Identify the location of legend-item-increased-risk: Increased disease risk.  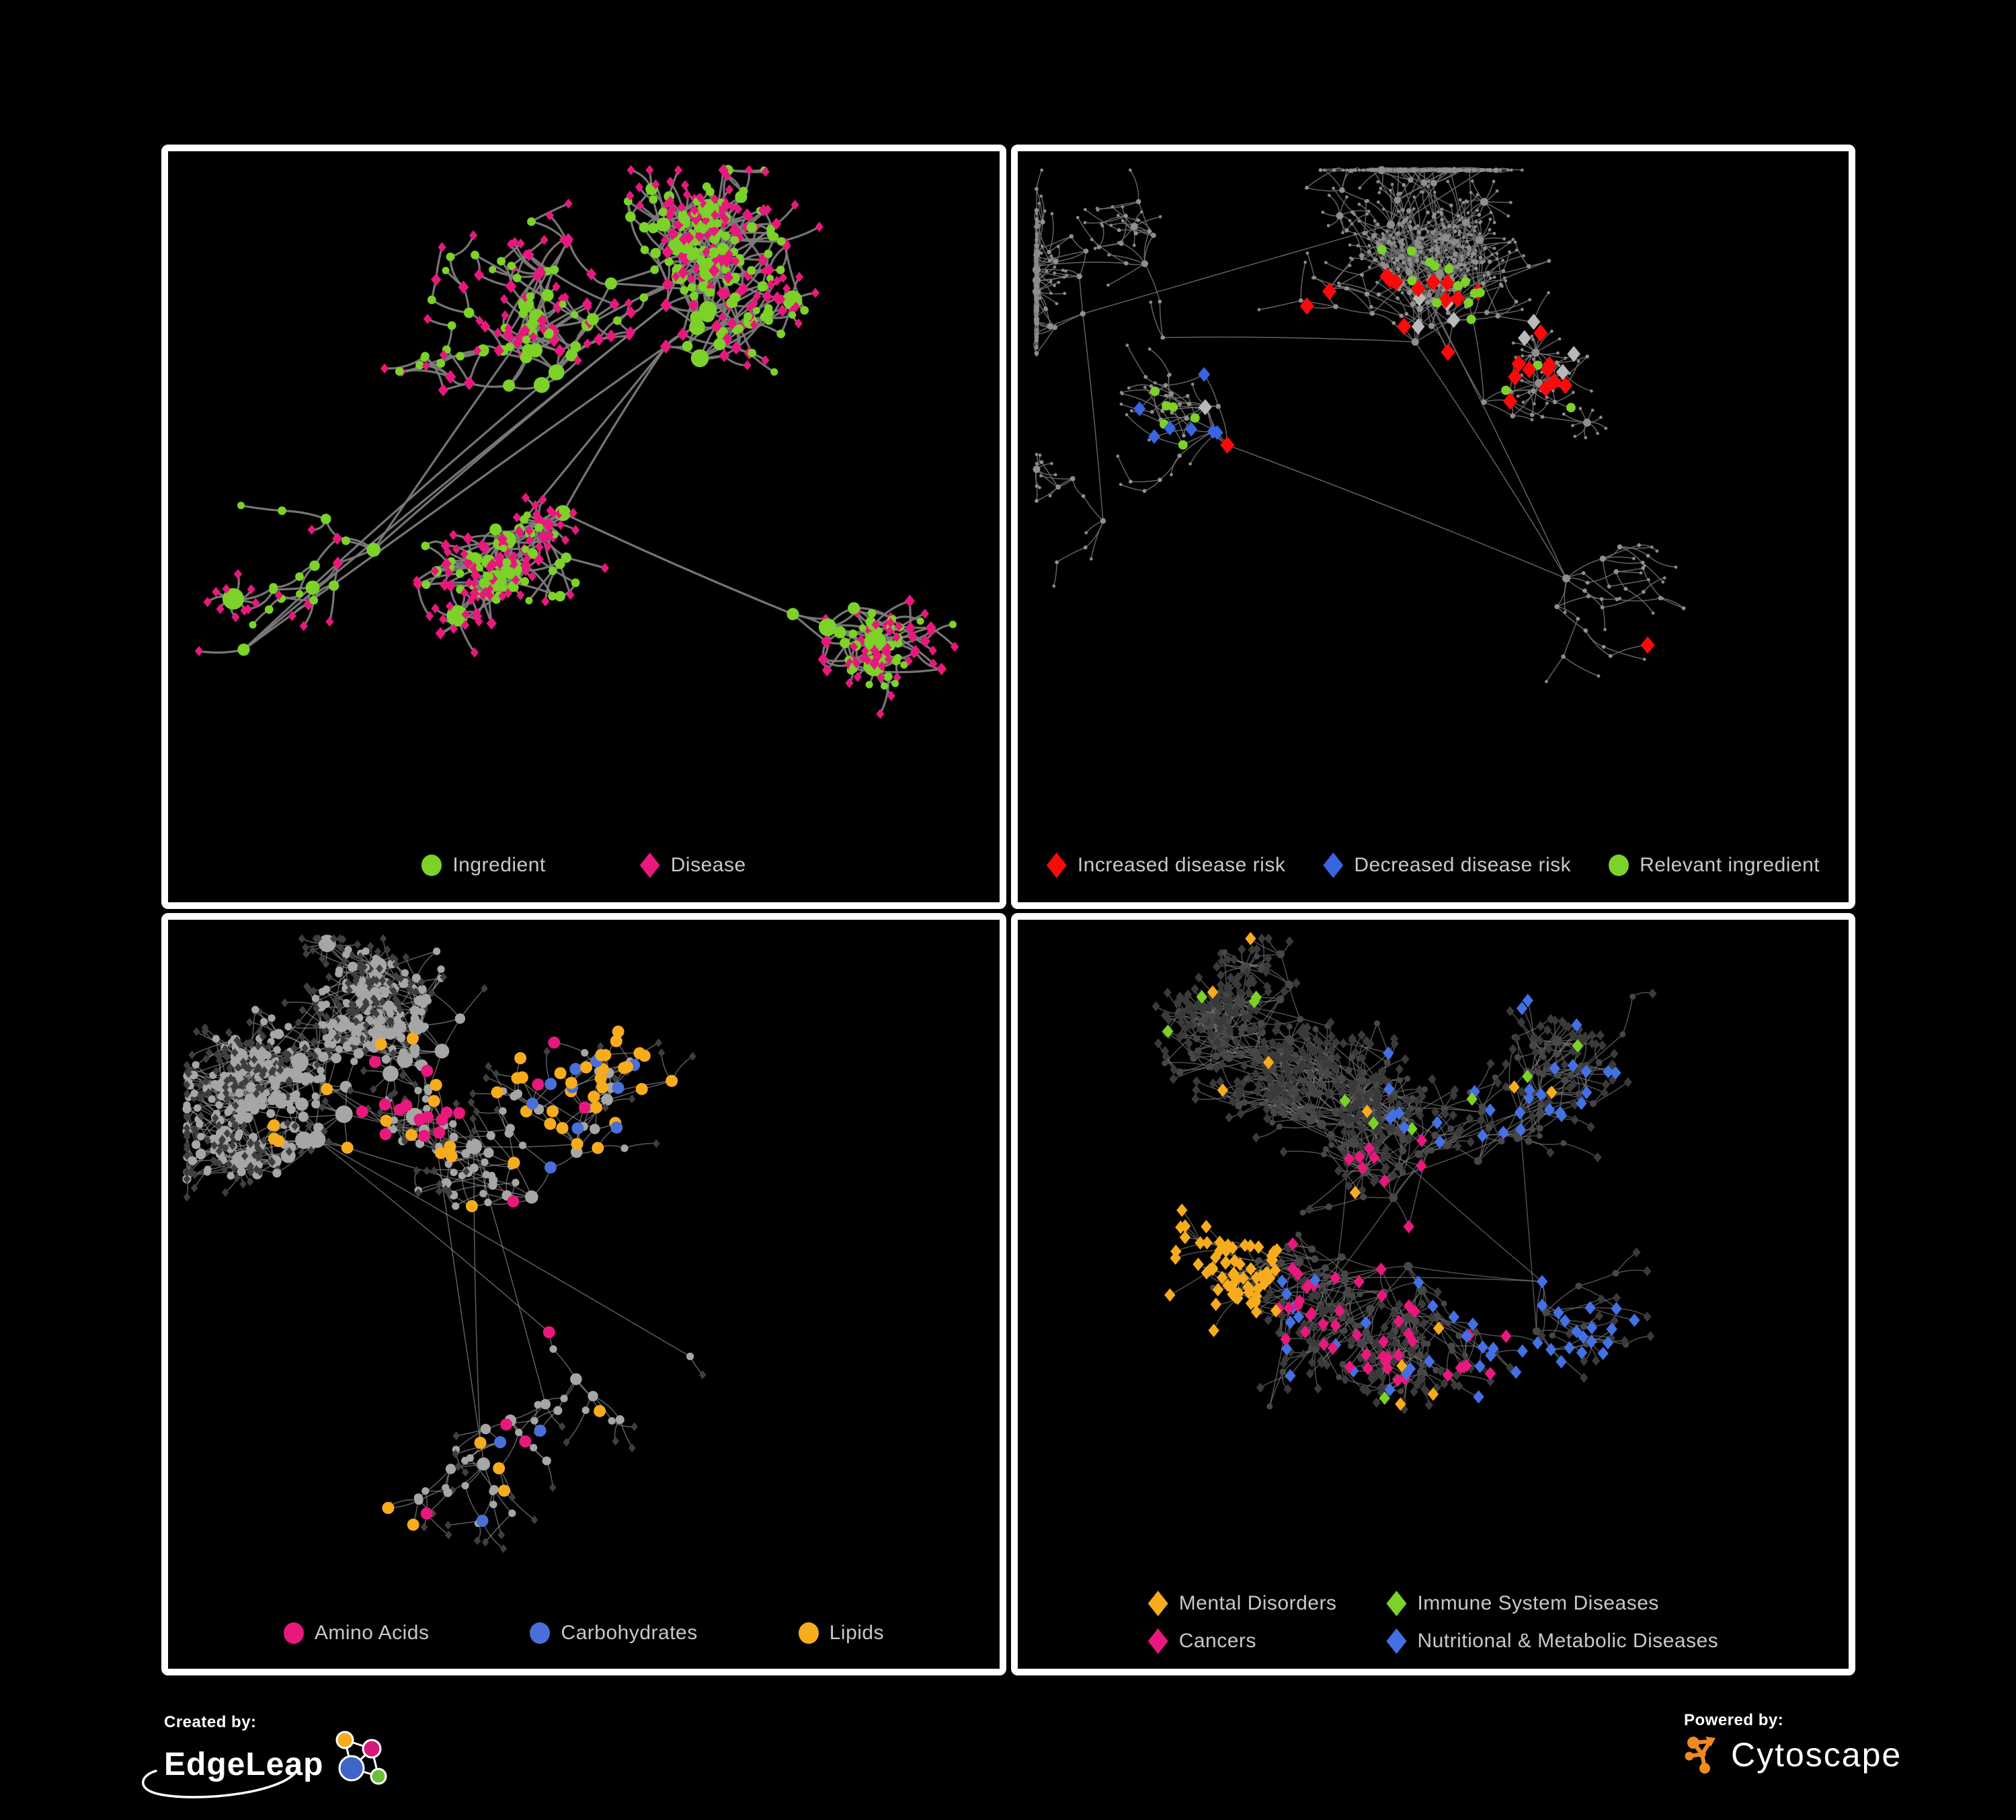
(1166, 865).